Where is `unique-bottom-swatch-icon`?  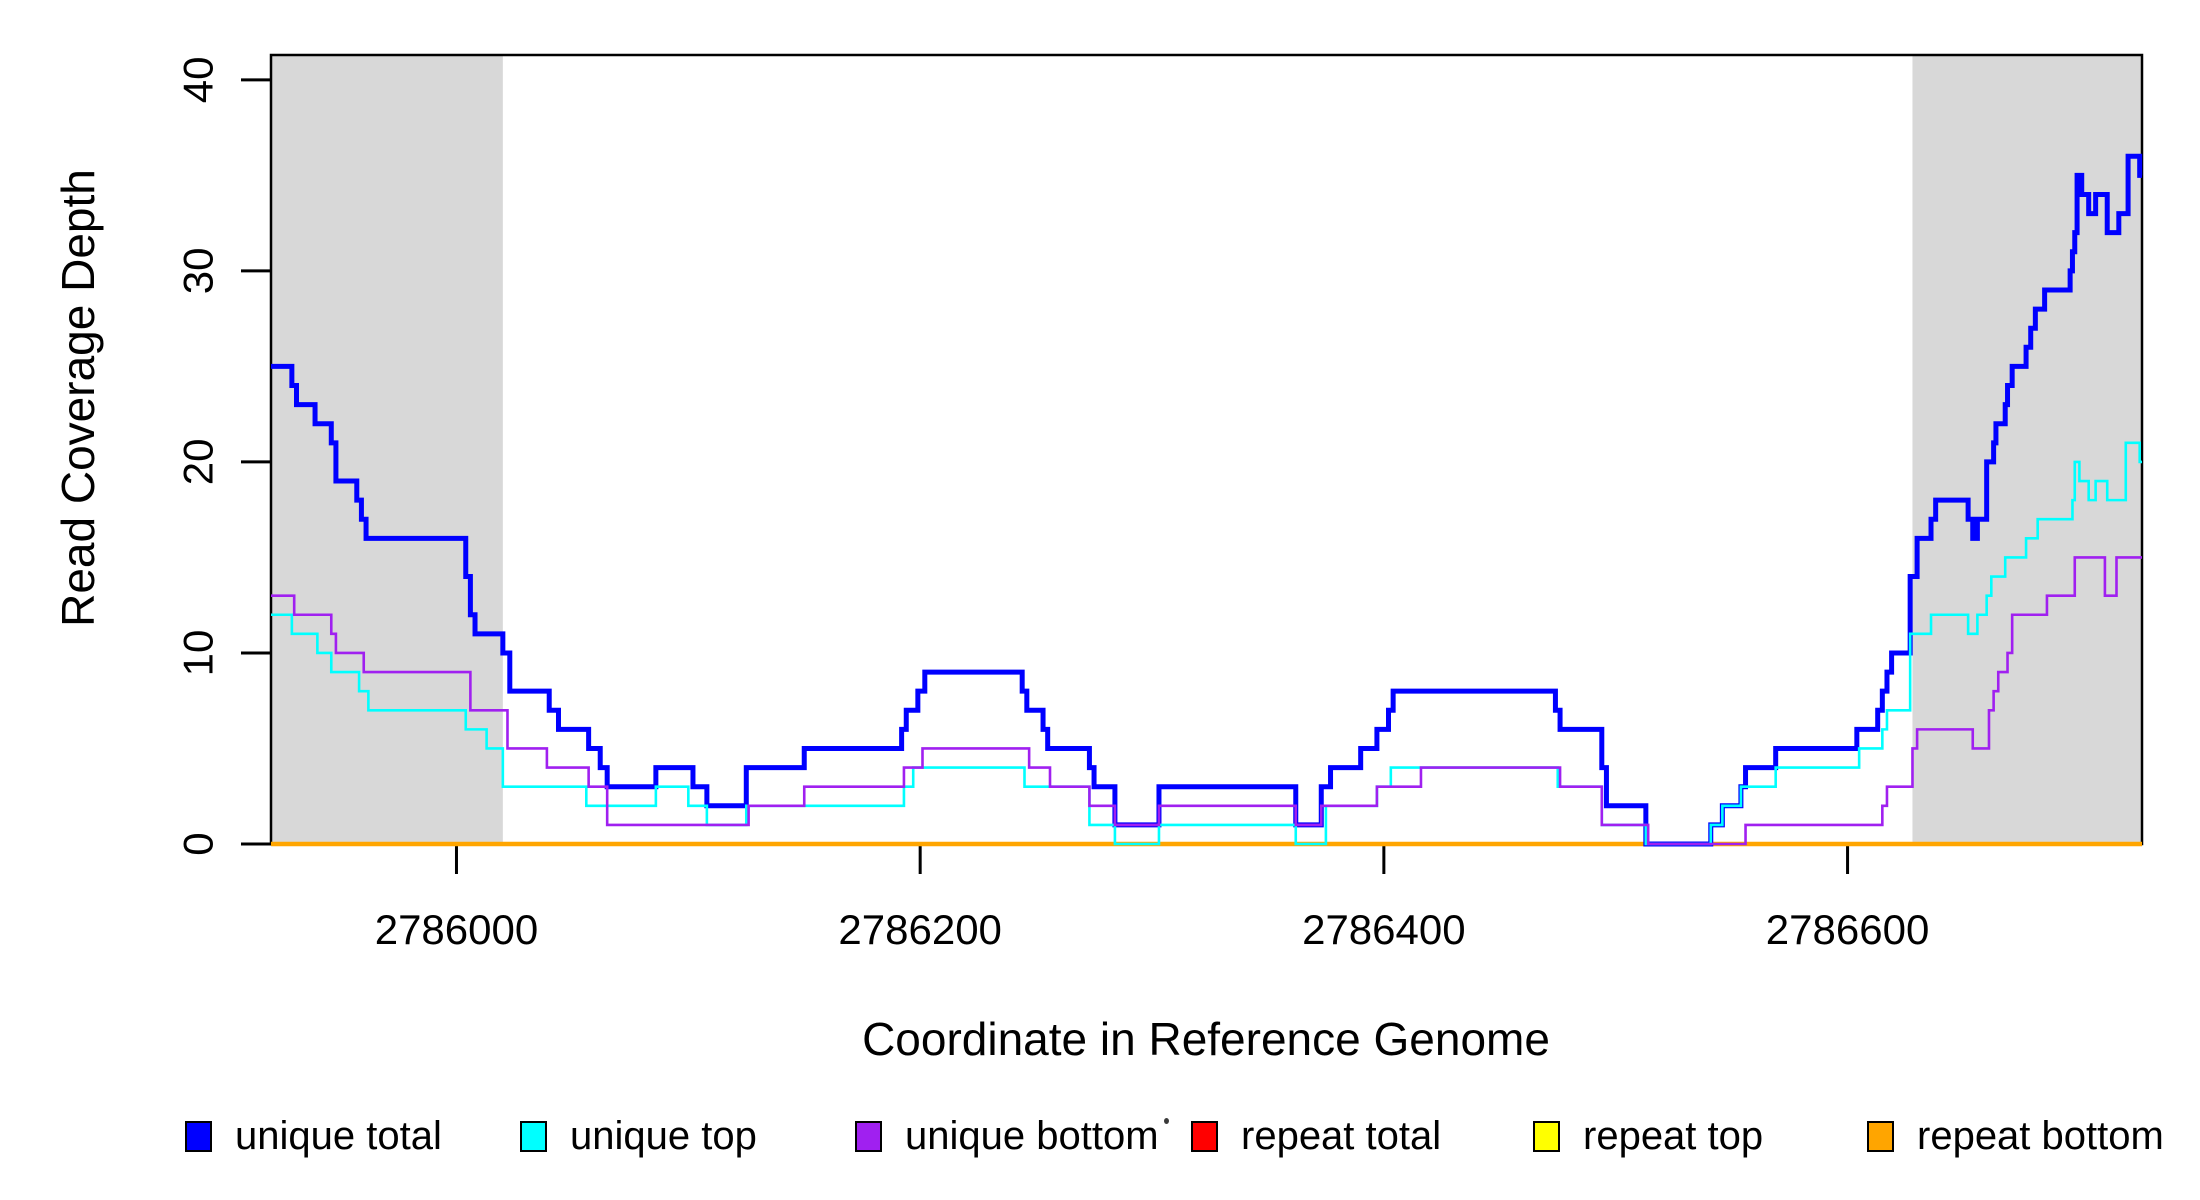 unique-bottom-swatch-icon is located at coordinates (868, 1136).